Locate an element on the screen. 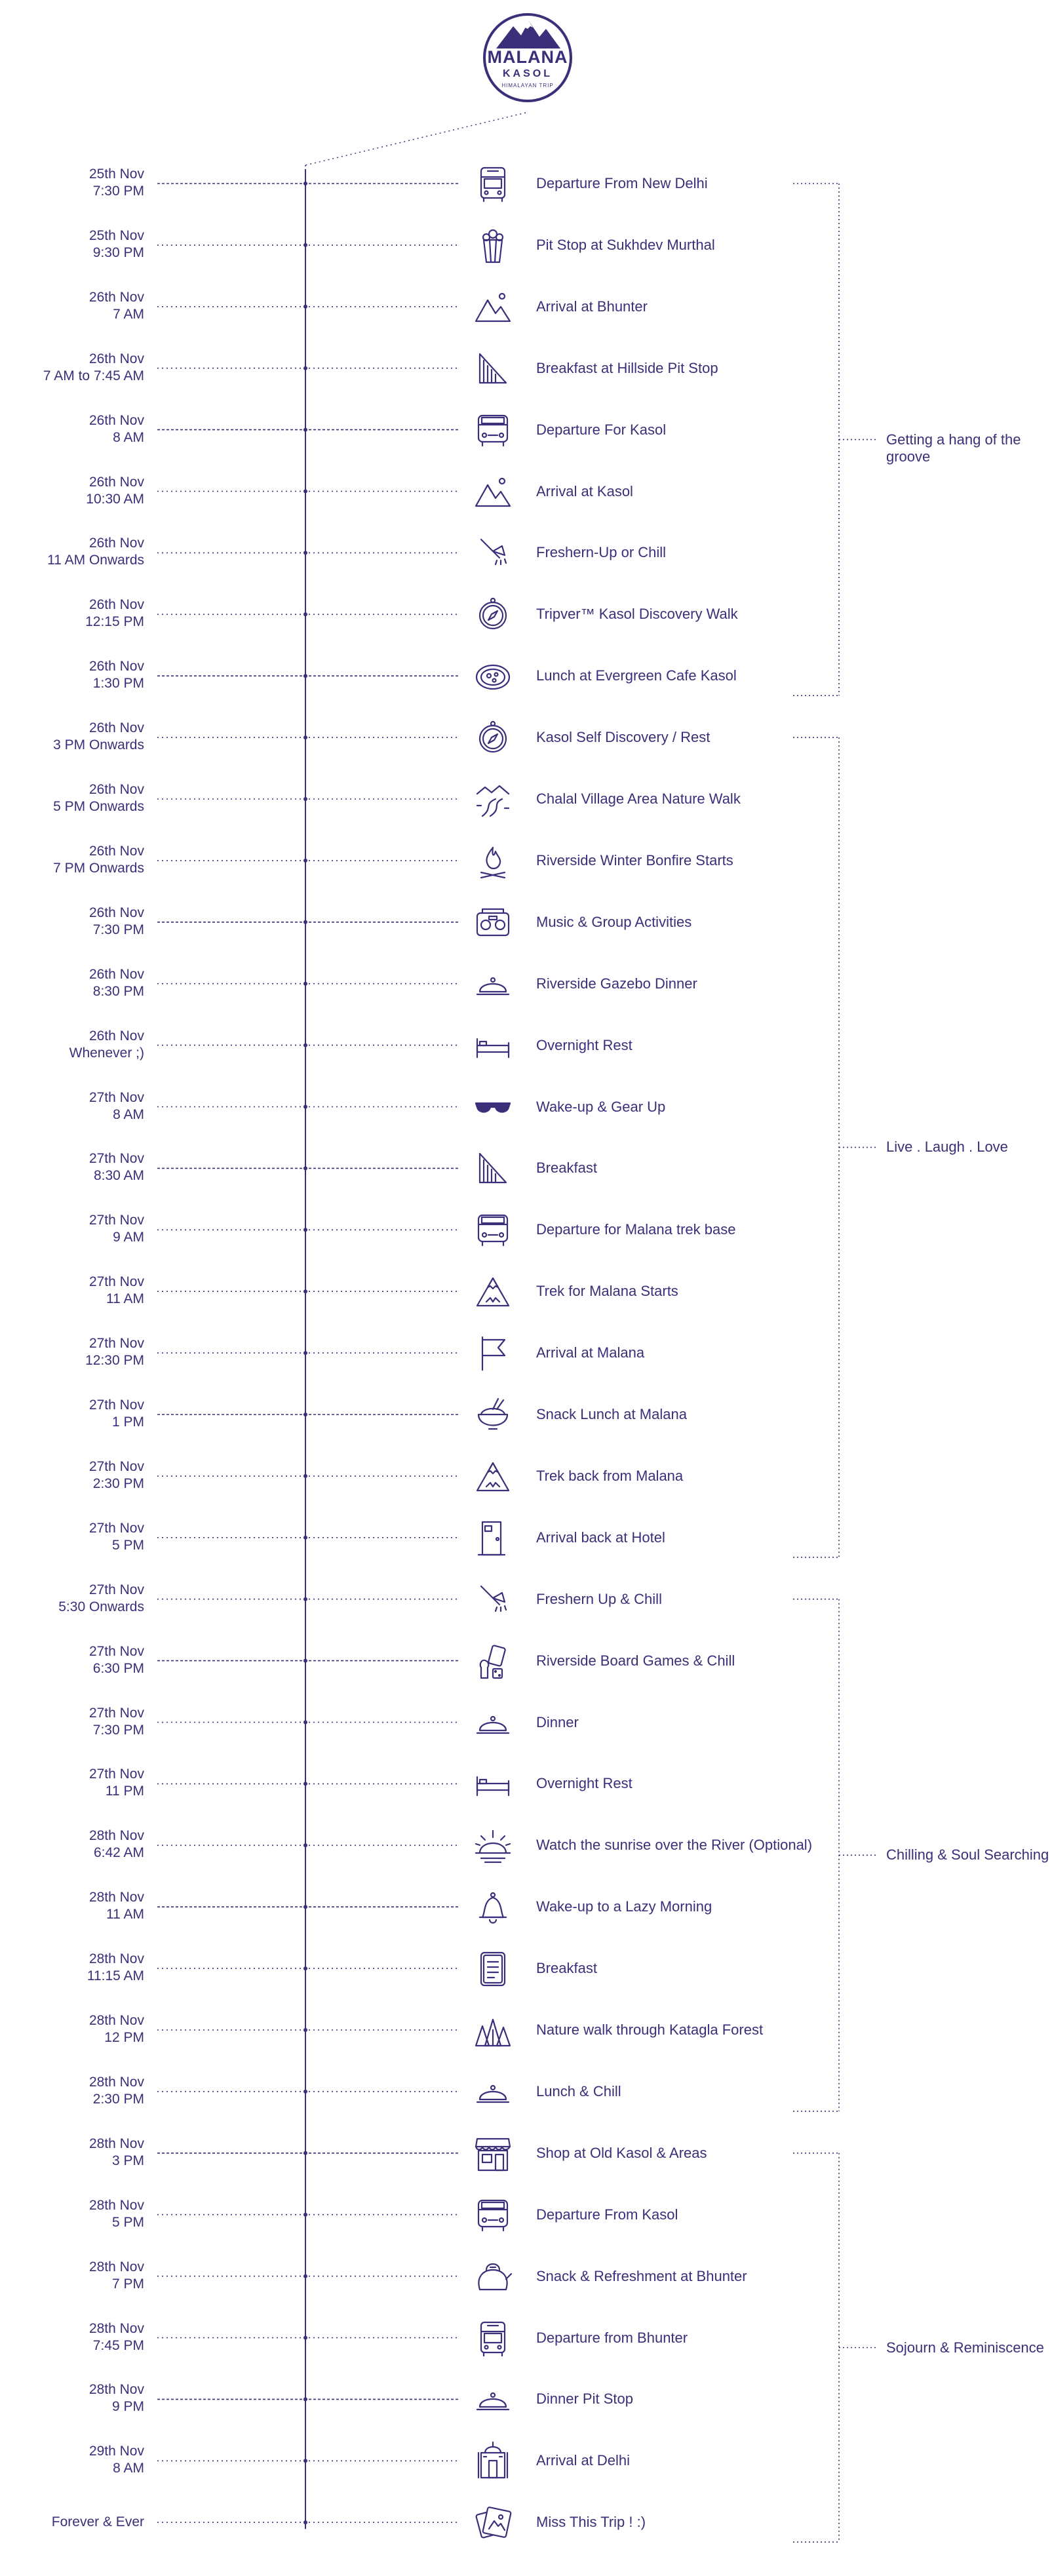 Image resolution: width=1052 pixels, height=2576 pixels. sandwich-icon is located at coordinates (493, 1168).